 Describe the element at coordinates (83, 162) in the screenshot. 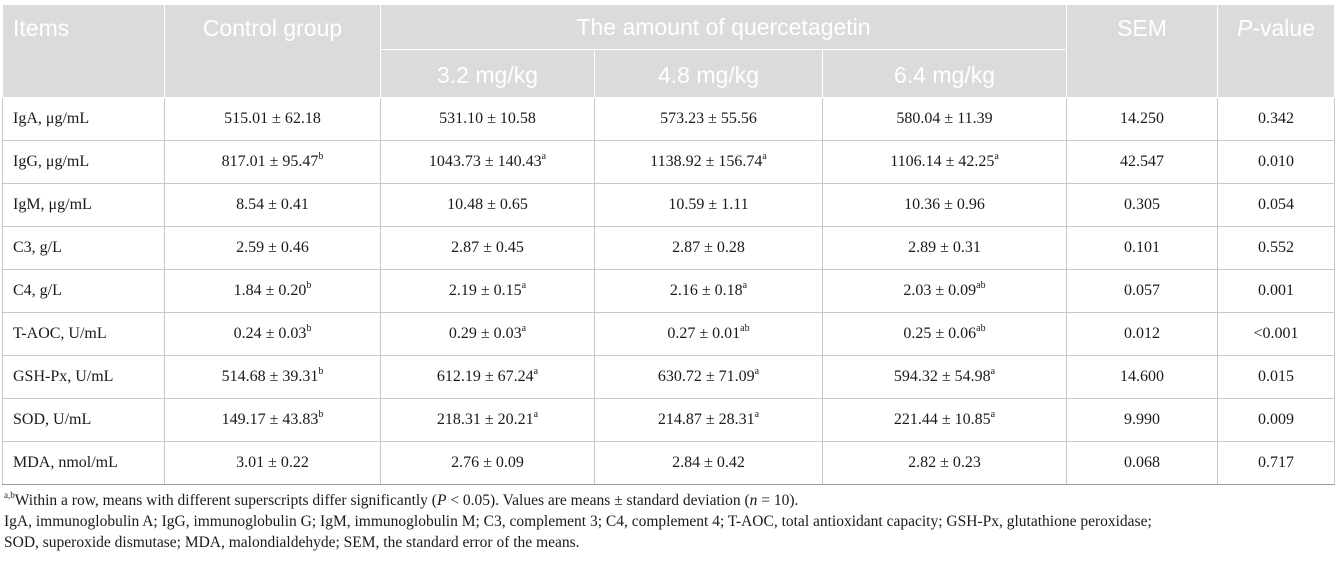

I see `cell-item: IgG, μg/mL` at that location.